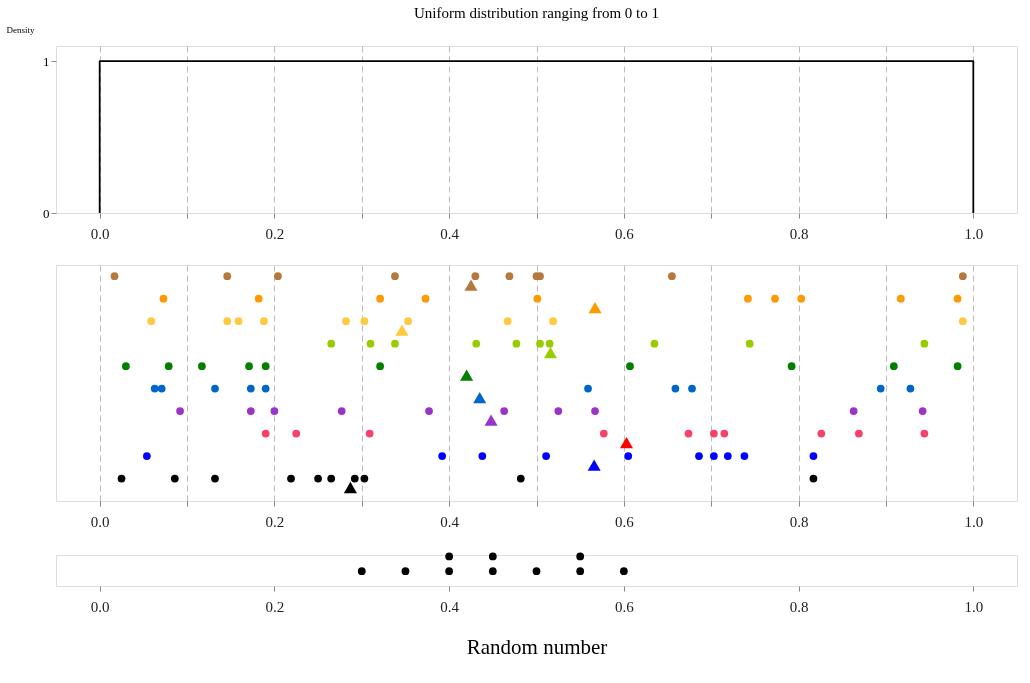 The height and width of the screenshot is (683, 1030). Describe the element at coordinates (536, 13) in the screenshot. I see `chart-title: Uniform distribution ranging from 0 to 1` at that location.